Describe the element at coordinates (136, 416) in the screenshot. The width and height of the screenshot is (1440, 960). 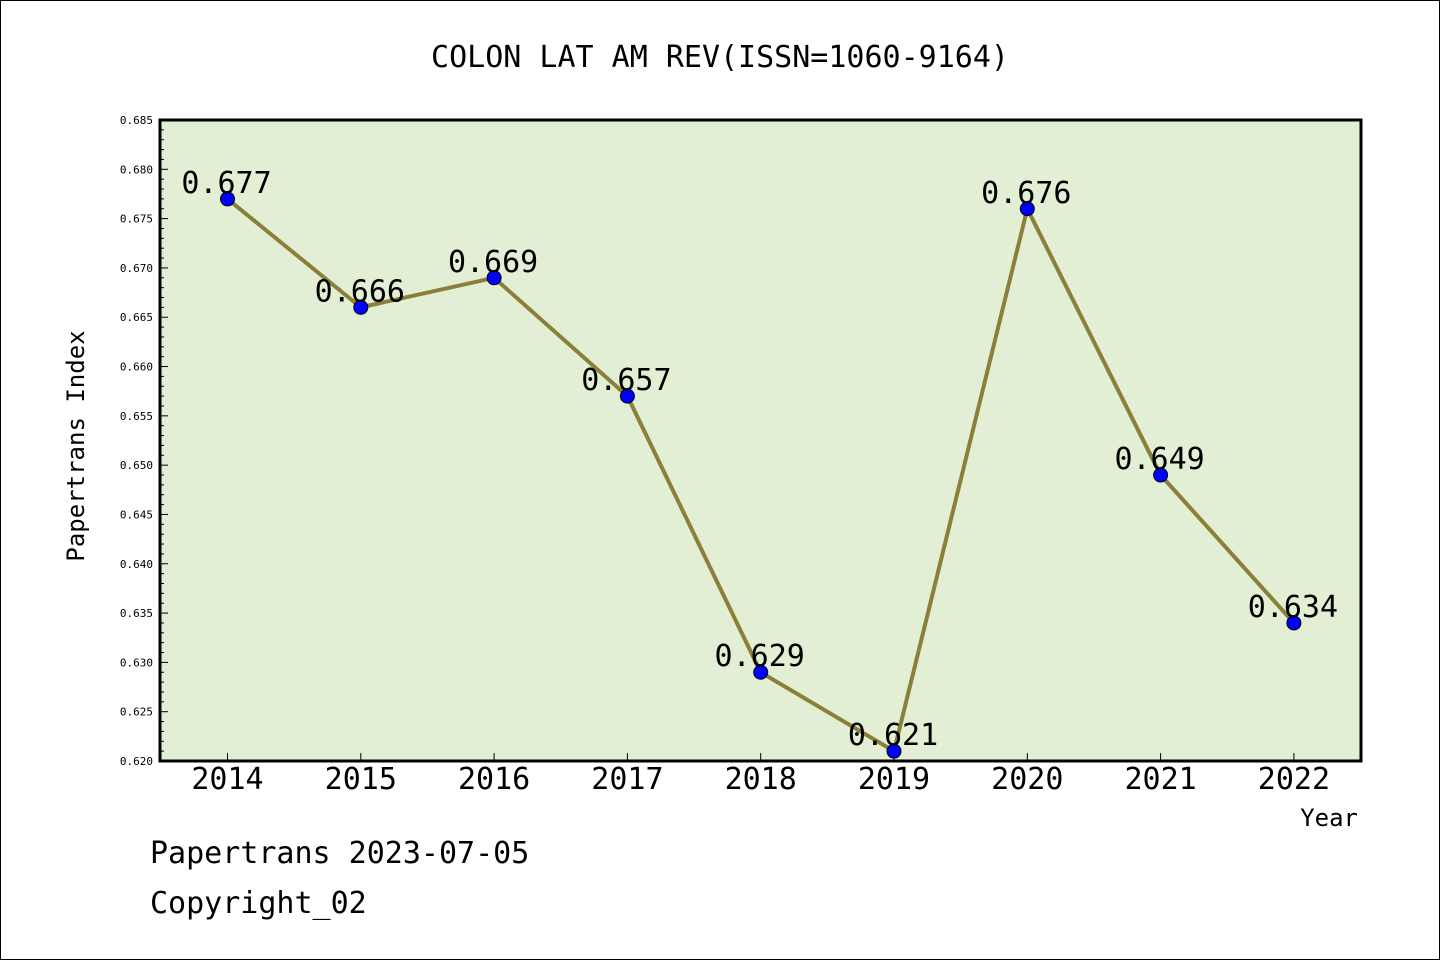
I see `y-tick-label: 0.655` at that location.